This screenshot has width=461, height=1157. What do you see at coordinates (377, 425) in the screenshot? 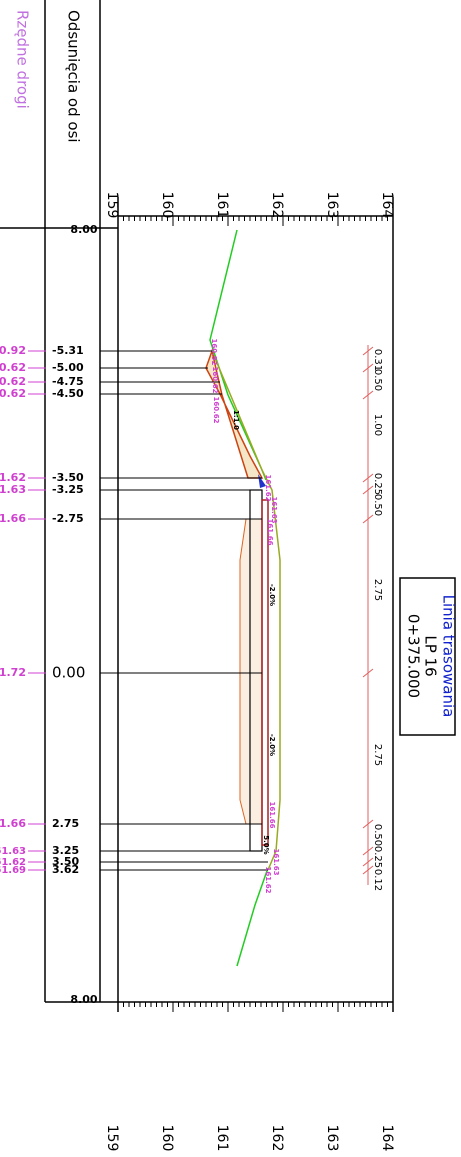
I see `dimension-label: 1.00` at bounding box center [377, 425].